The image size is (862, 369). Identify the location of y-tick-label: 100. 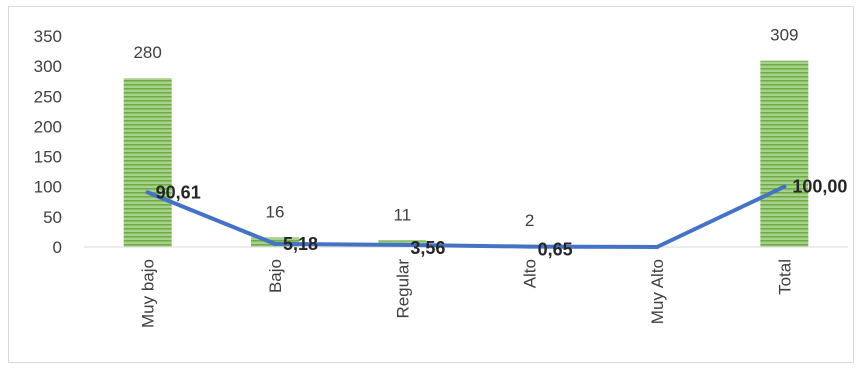
(48, 187).